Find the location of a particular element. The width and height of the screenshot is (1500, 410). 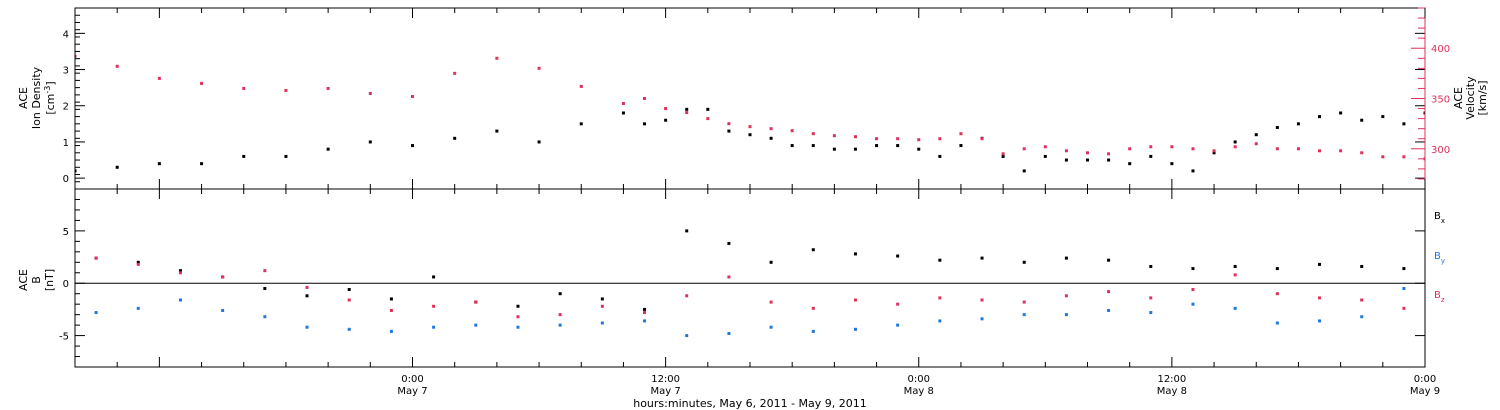

time-tick-label: 0:00 is located at coordinates (1425, 379).